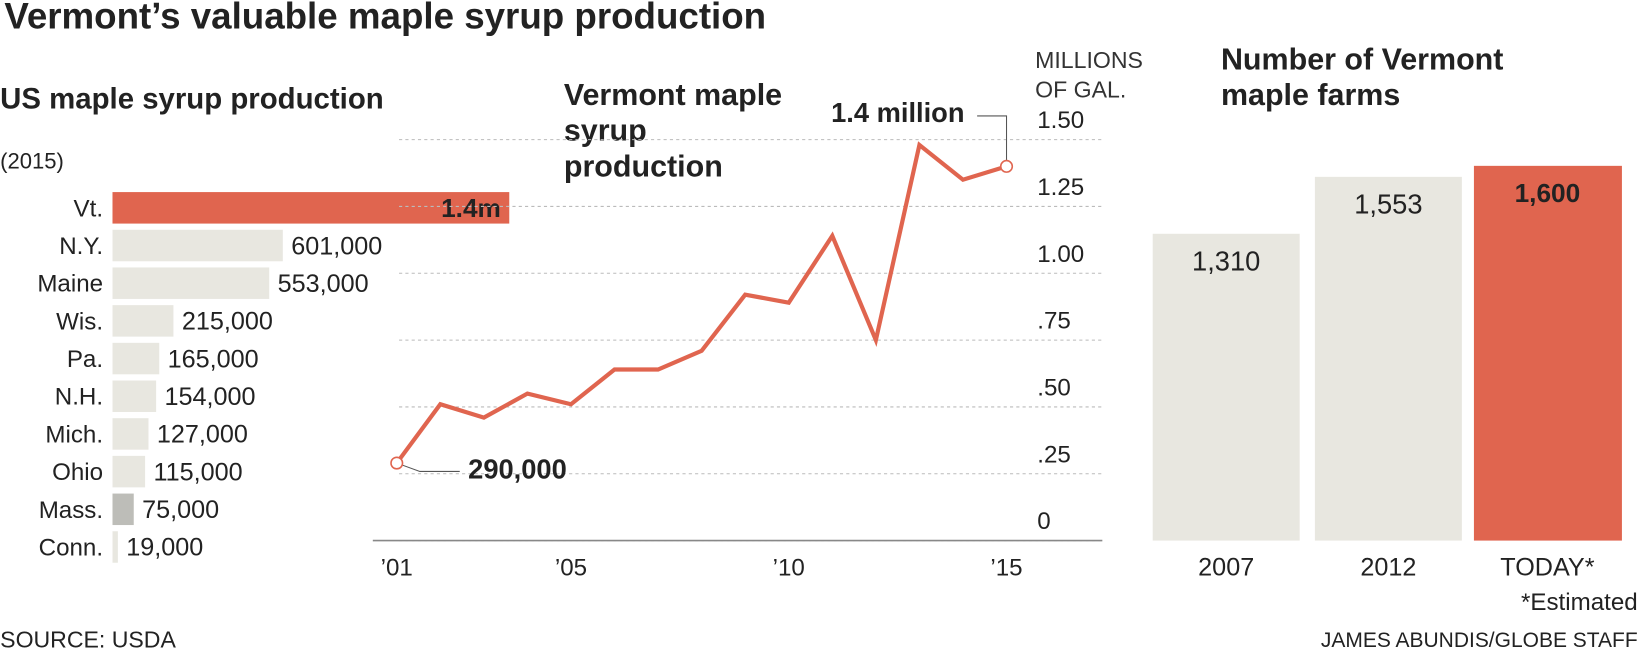 The height and width of the screenshot is (655, 1641). What do you see at coordinates (81, 246) in the screenshot?
I see `category-label: N.Y.` at bounding box center [81, 246].